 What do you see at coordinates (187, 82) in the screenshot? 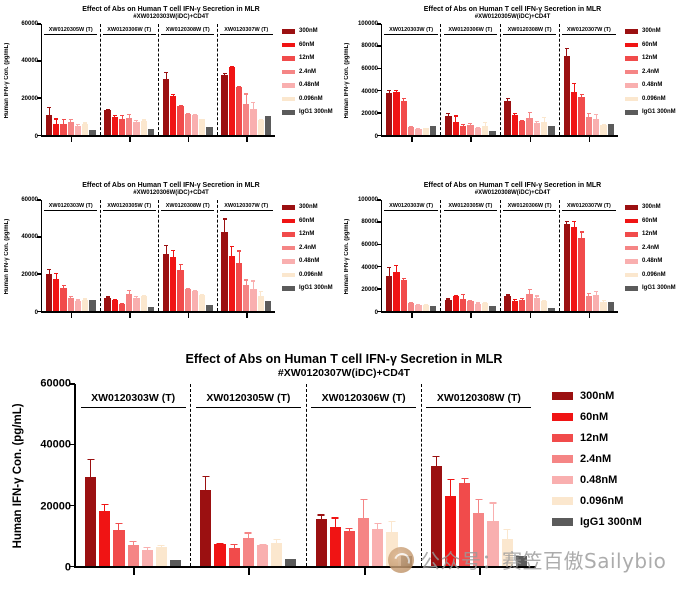
I see `category-group: XW0120308W (T)` at bounding box center [187, 82].